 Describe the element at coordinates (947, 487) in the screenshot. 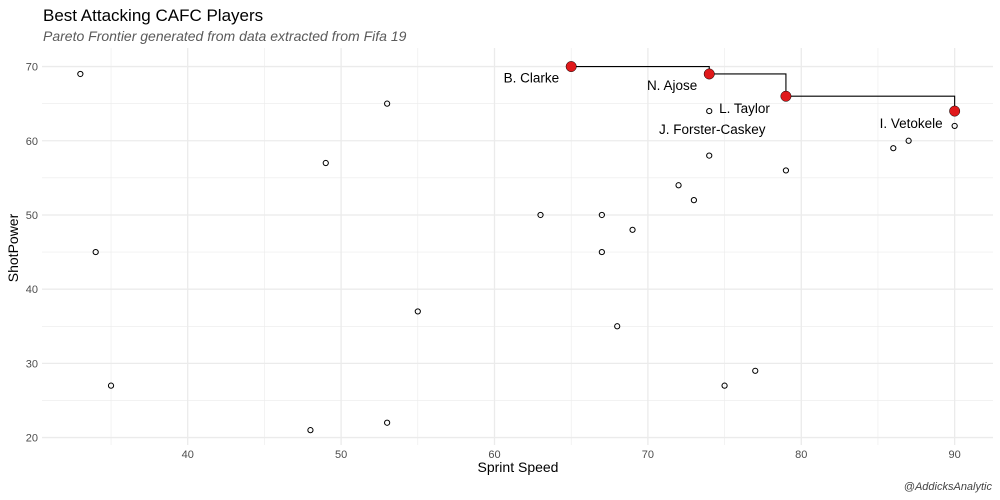

I see `chart-caption: @AddicksAnalytic` at that location.